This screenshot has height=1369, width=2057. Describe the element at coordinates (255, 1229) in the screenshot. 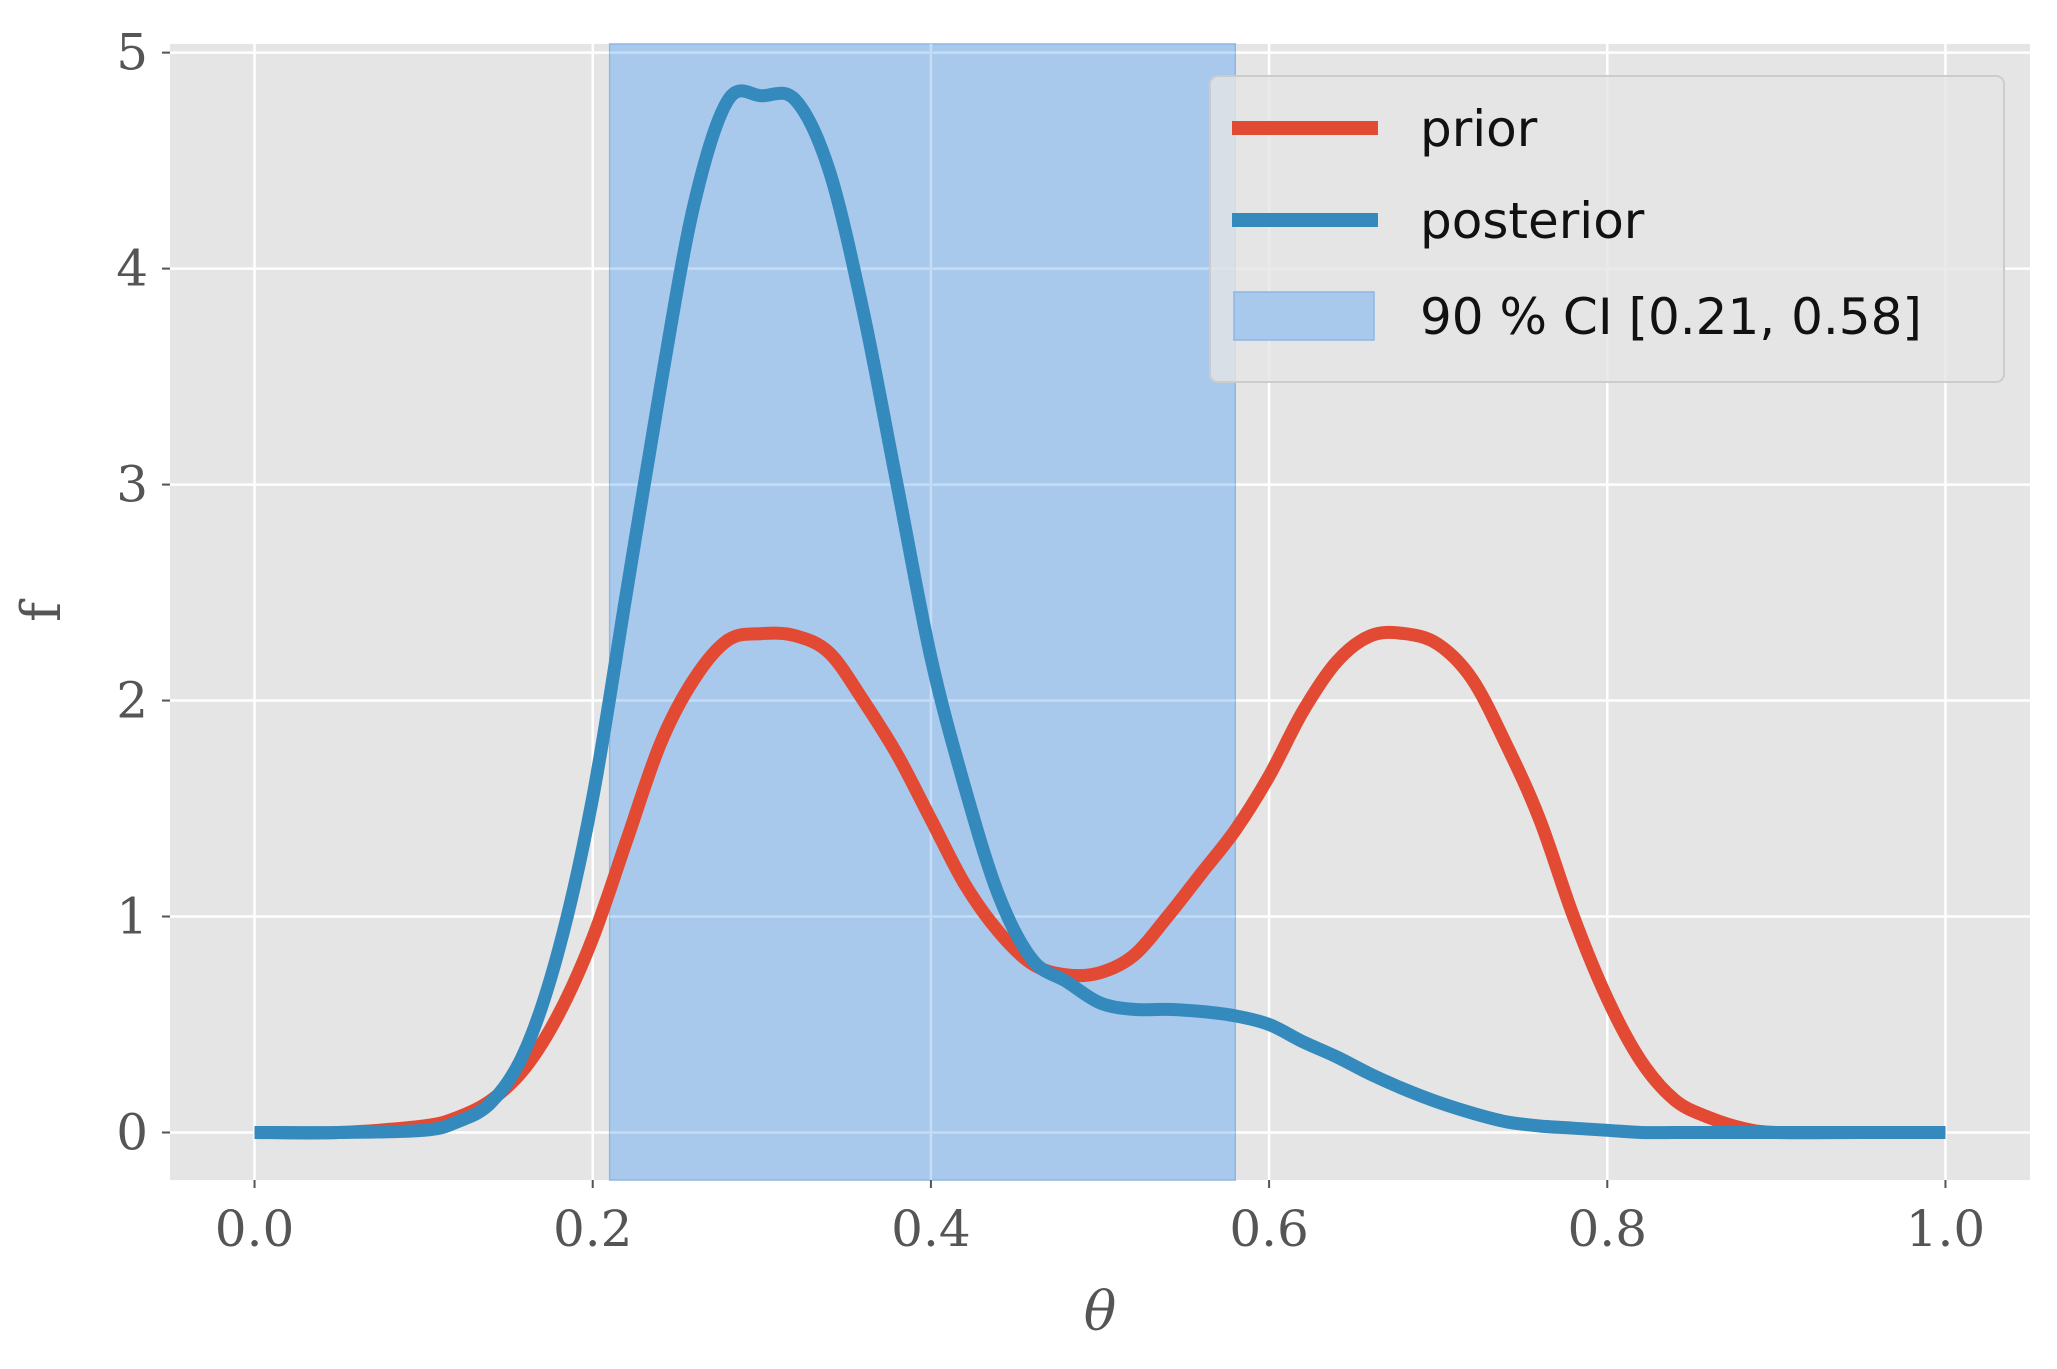

I see `x-tick-label-0: 0.0` at that location.